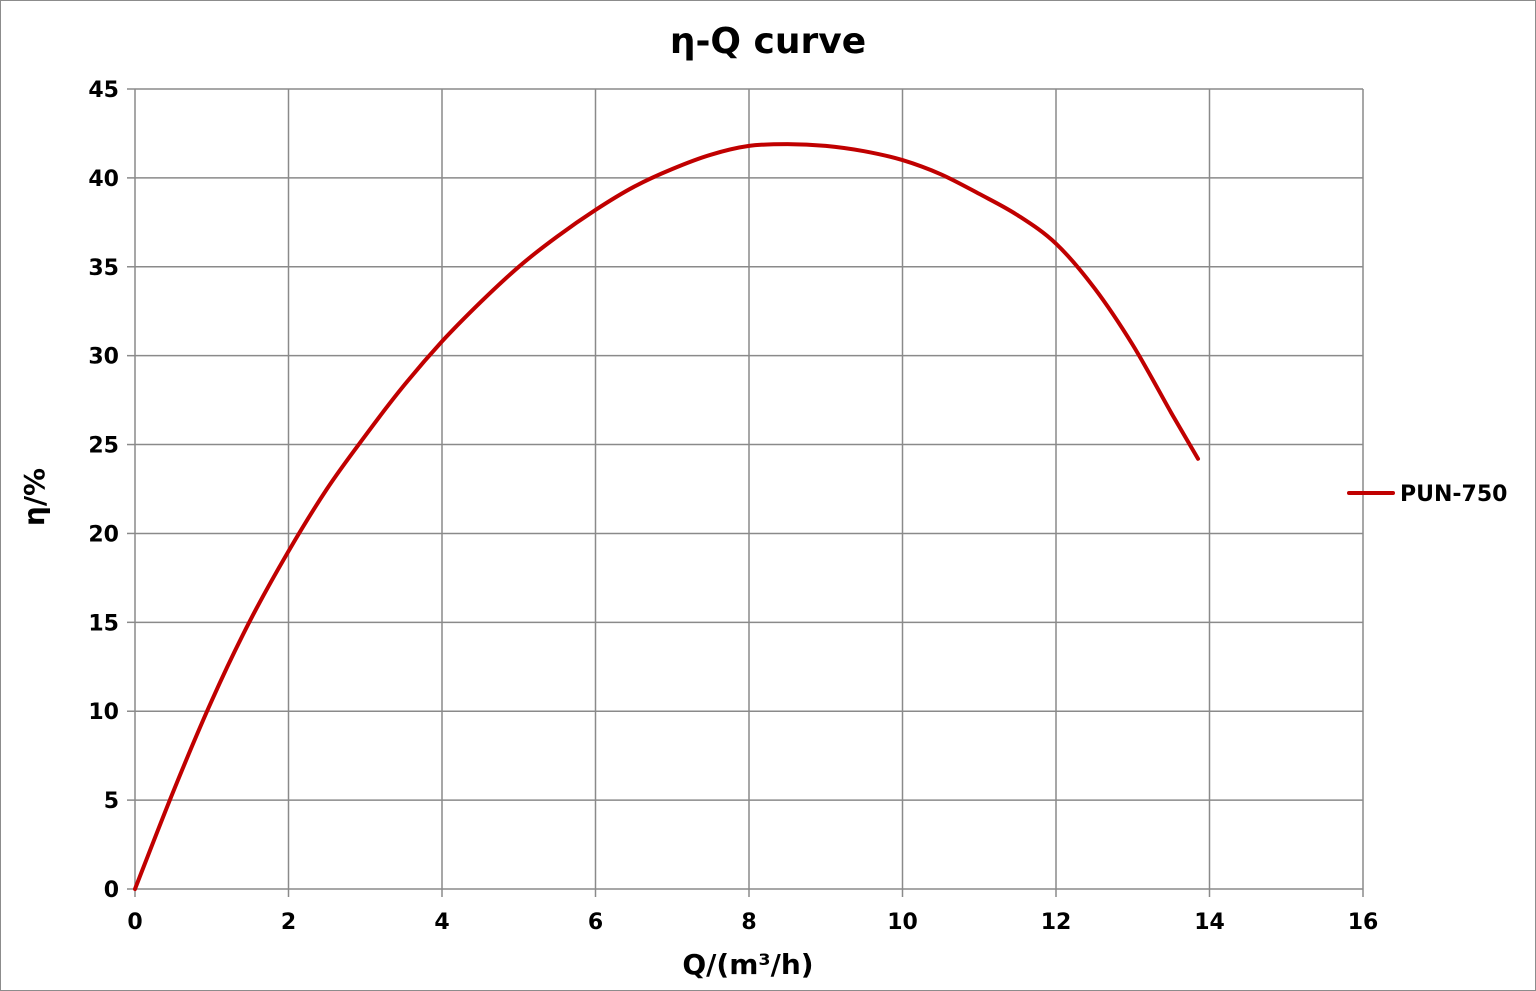 This screenshot has width=1536, height=991. What do you see at coordinates (1453, 494) in the screenshot?
I see `legend-label: PUN-750` at bounding box center [1453, 494].